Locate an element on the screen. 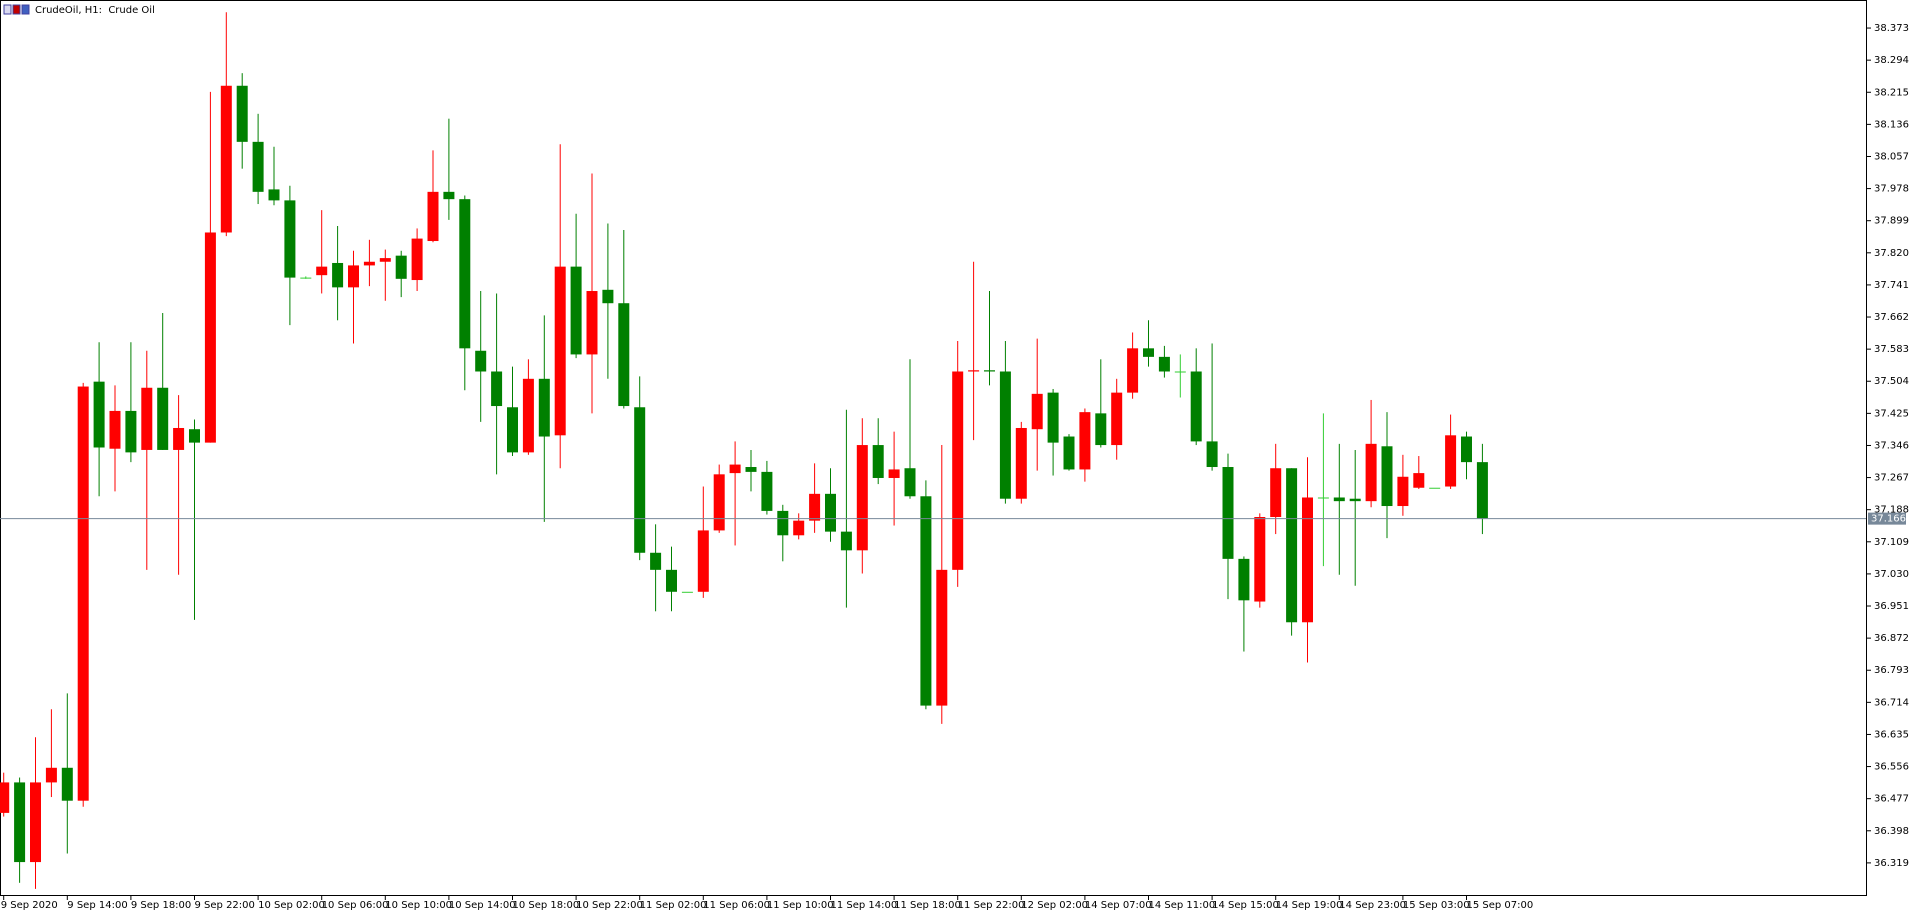 The width and height of the screenshot is (1916, 919). x-tick-label: 11 Sep 22:00 is located at coordinates (991, 905).